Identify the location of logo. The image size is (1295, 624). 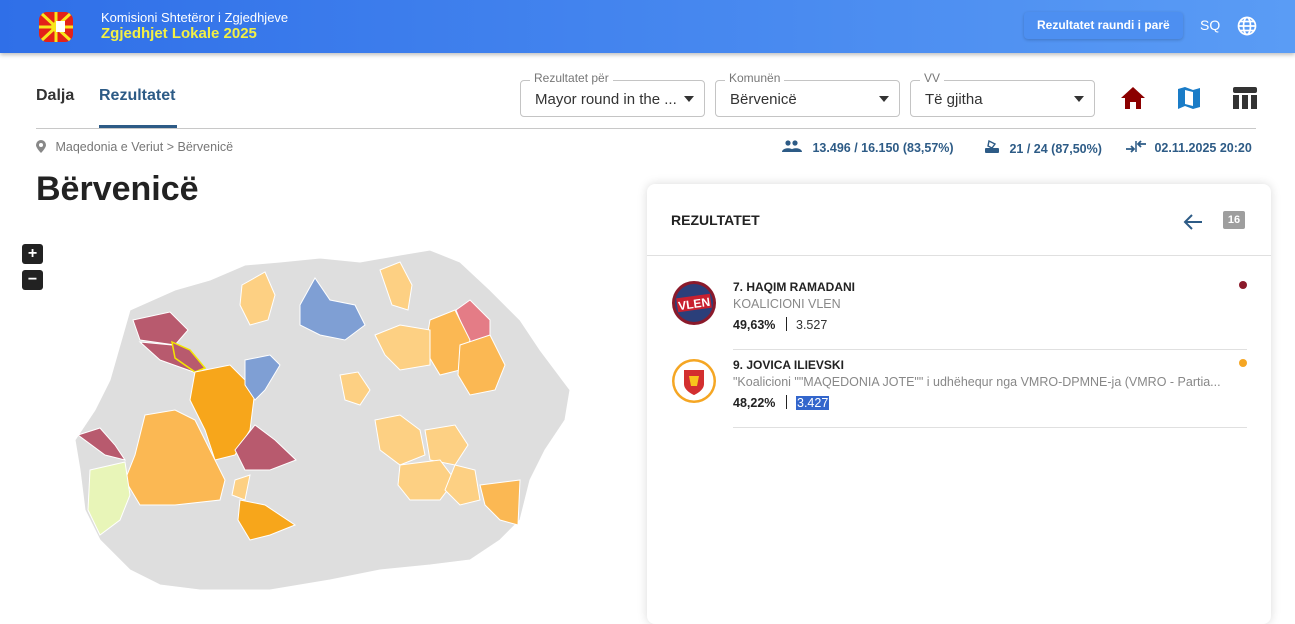
(56, 27).